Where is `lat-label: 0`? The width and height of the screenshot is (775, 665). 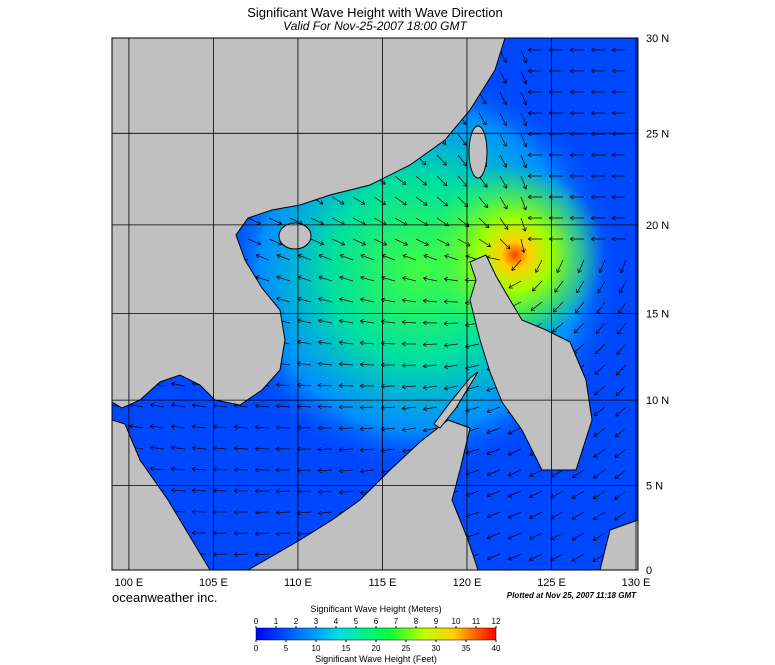
lat-label: 0 is located at coordinates (649, 571).